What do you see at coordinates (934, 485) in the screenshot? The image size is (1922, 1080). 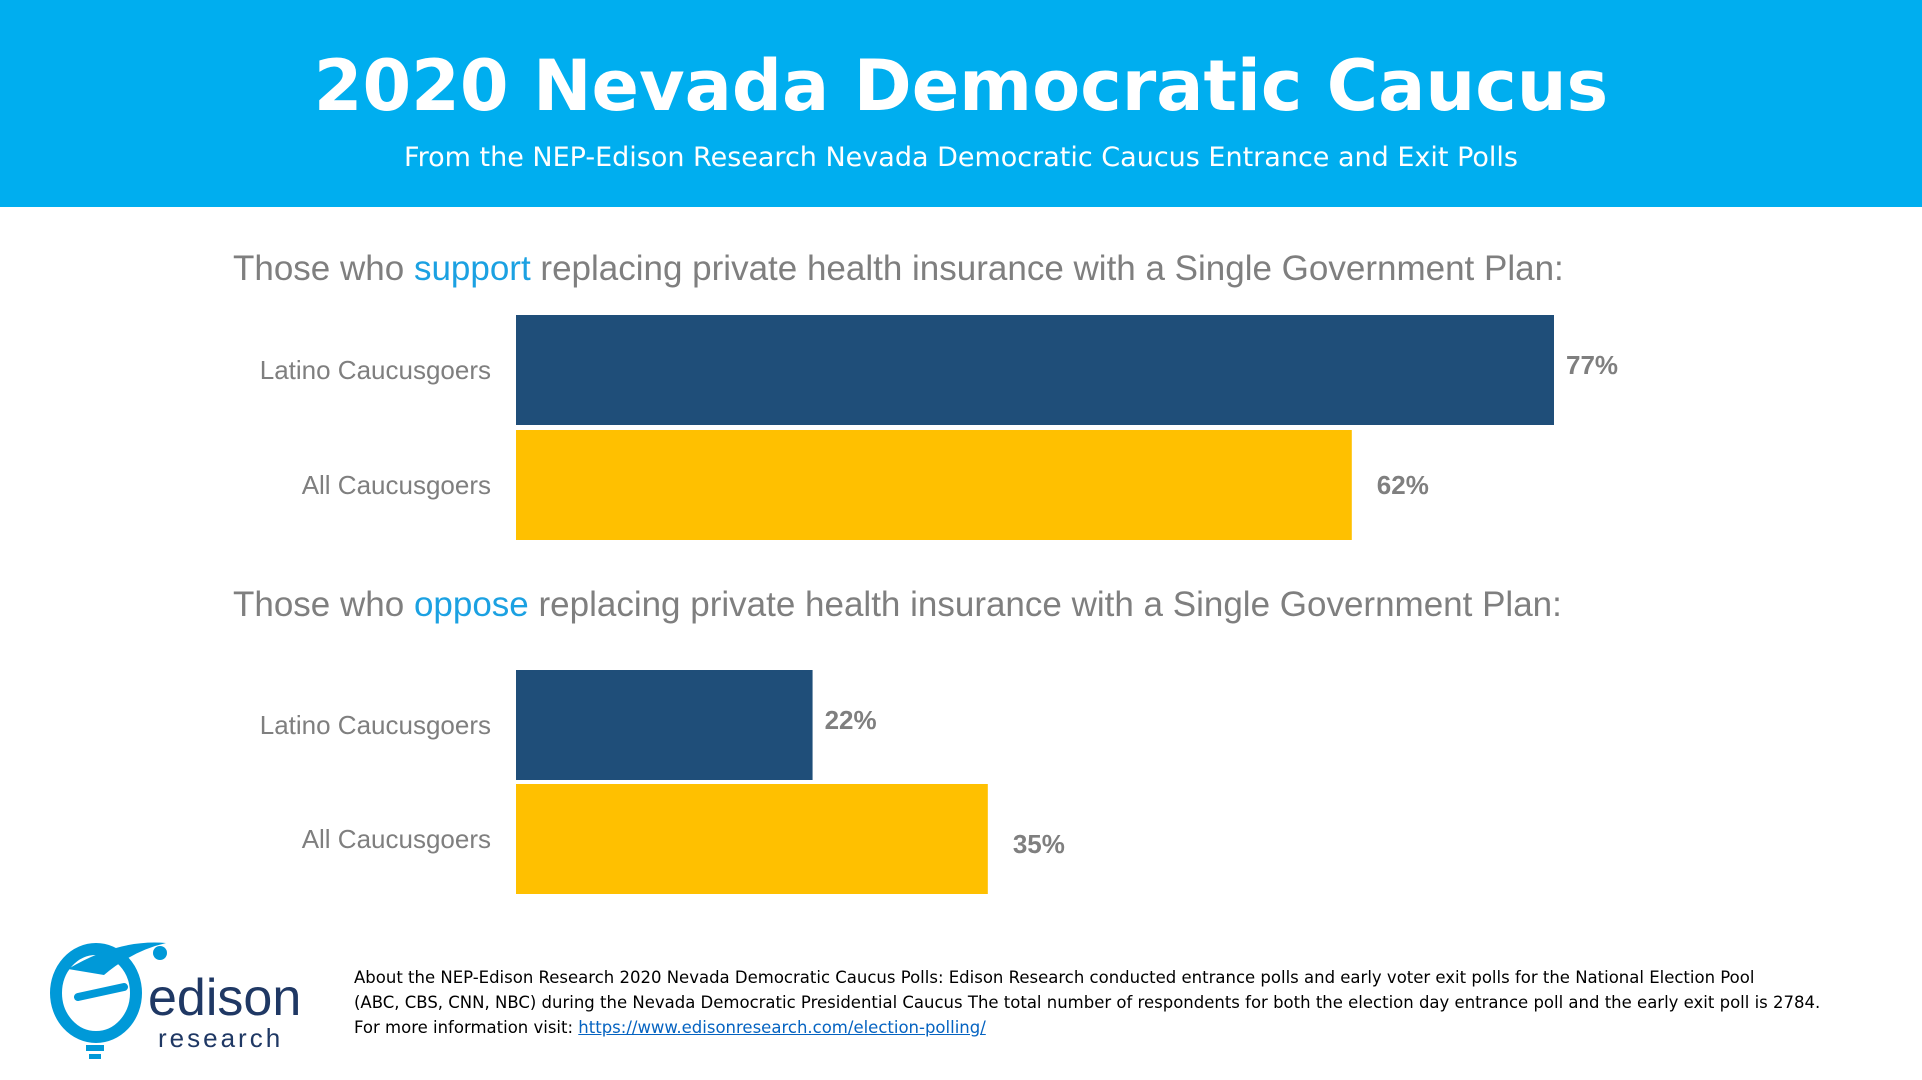 I see `support-bar-all` at bounding box center [934, 485].